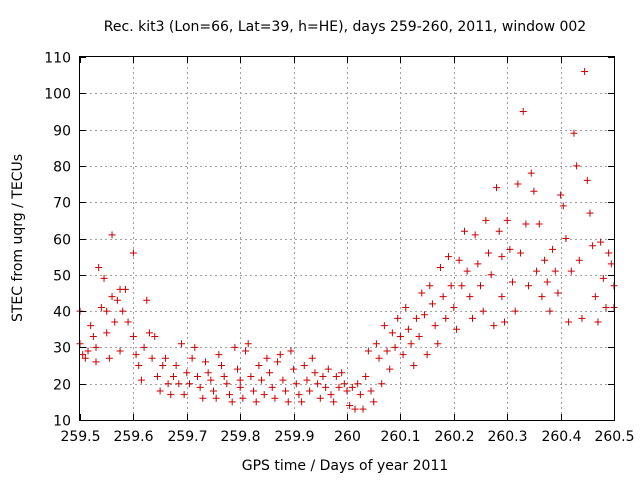 This screenshot has width=640, height=480. What do you see at coordinates (57, 240) in the screenshot?
I see `y-tick-labels: 10 20 30 40 50 60 70 80 90 100 110` at bounding box center [57, 240].